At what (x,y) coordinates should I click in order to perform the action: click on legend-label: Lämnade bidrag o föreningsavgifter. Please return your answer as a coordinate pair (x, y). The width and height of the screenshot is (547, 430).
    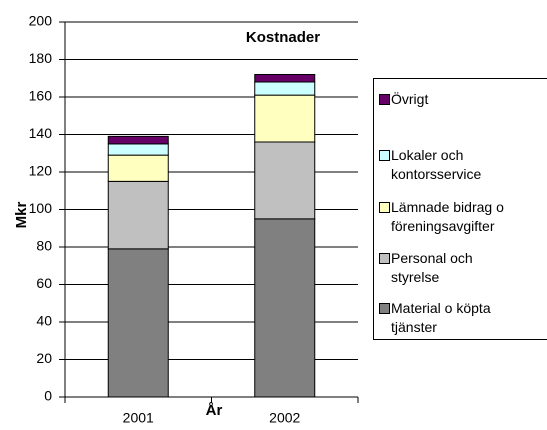
    Looking at the image, I should click on (447, 216).